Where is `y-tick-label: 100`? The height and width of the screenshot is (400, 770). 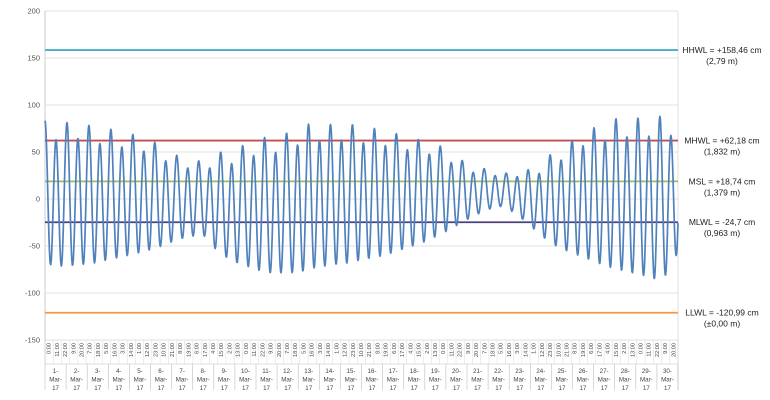
y-tick-label: 100 is located at coordinates (33, 105).